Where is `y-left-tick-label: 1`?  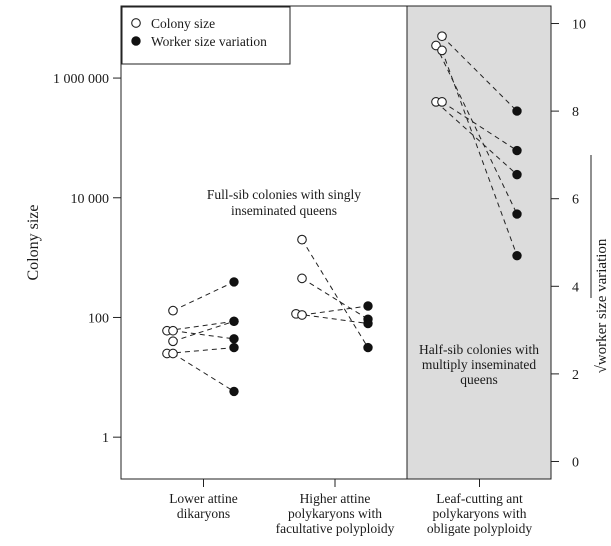
y-left-tick-label: 1 is located at coordinates (105, 438).